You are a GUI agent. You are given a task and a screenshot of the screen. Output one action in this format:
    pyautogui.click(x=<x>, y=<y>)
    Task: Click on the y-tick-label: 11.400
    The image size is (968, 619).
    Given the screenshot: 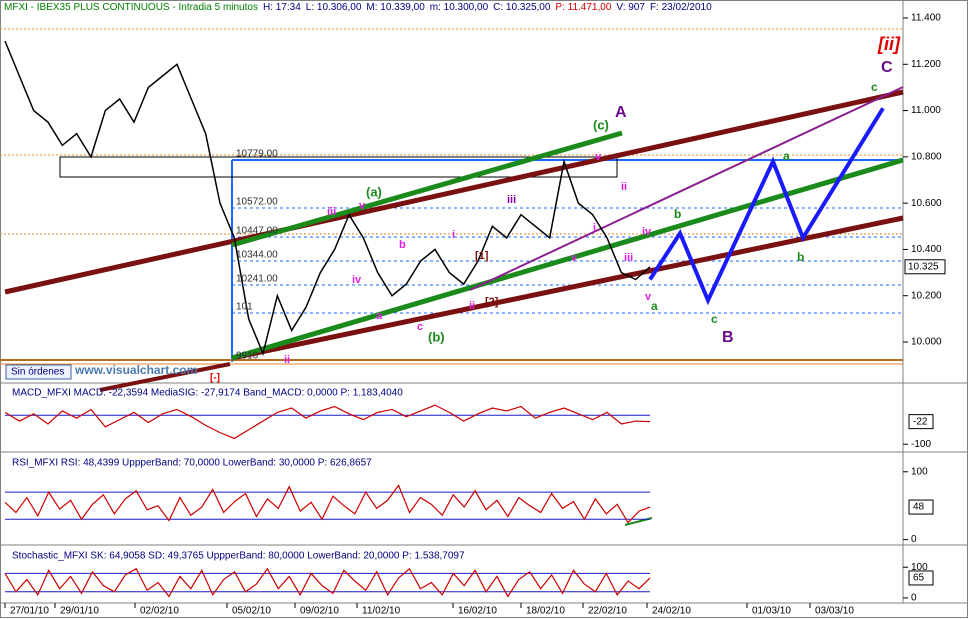 What is the action you would take?
    pyautogui.click(x=926, y=18)
    